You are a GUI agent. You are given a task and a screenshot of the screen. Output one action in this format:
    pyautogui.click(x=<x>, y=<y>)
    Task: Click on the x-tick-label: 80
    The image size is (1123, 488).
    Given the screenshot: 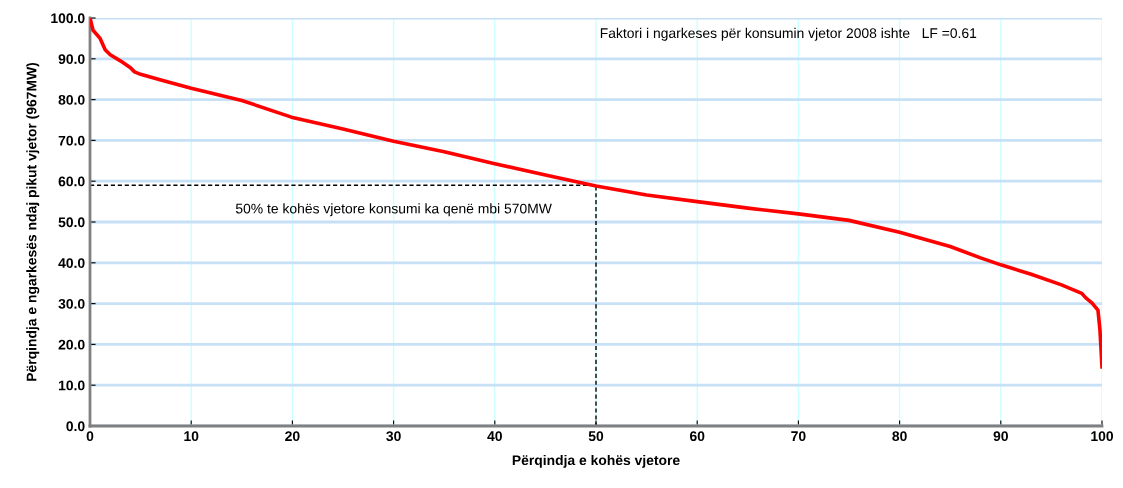 What is the action you would take?
    pyautogui.click(x=899, y=436)
    